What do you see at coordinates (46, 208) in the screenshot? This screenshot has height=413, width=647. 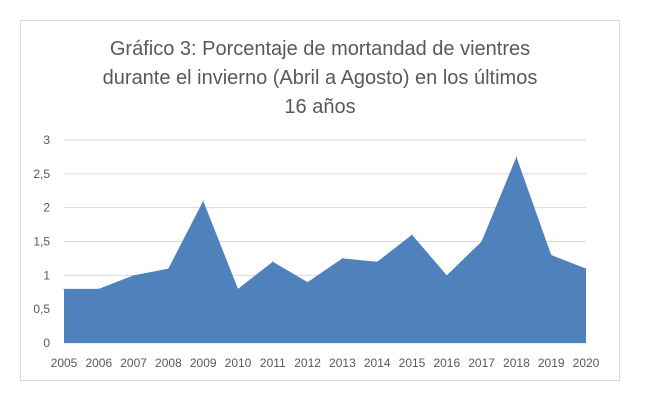 I see `y-tick-label: 2` at bounding box center [46, 208].